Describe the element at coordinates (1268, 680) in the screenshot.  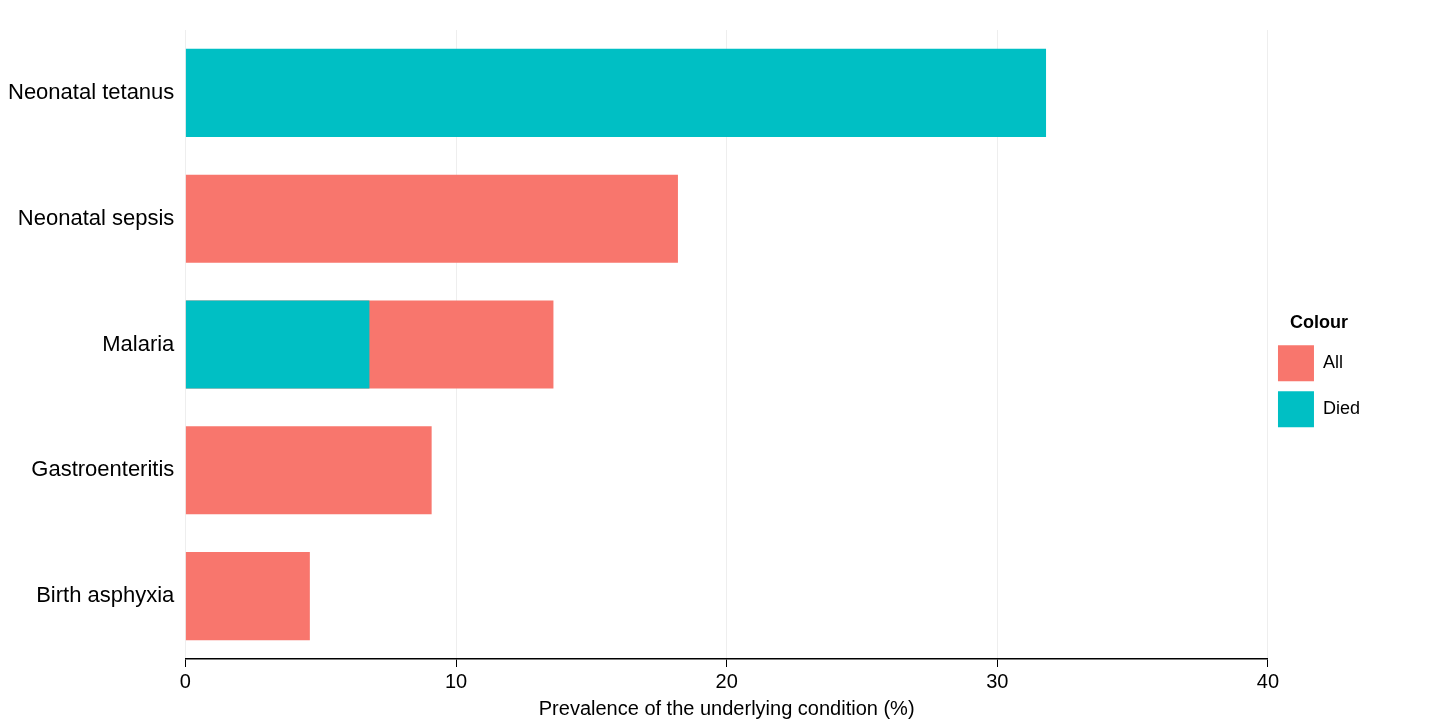
I see `x-tick-label: 40` at that location.